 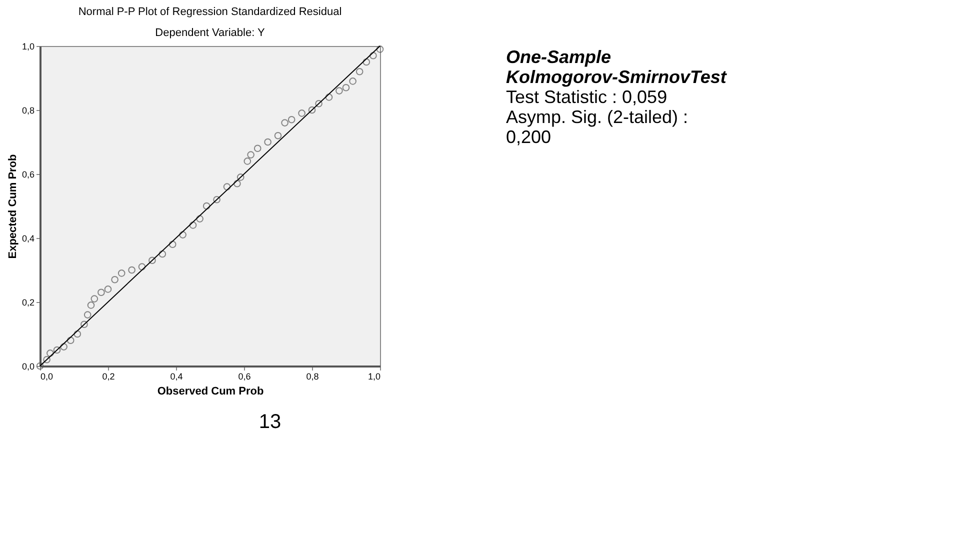 I want to click on y-tick-label: 0,2, so click(x=28, y=303).